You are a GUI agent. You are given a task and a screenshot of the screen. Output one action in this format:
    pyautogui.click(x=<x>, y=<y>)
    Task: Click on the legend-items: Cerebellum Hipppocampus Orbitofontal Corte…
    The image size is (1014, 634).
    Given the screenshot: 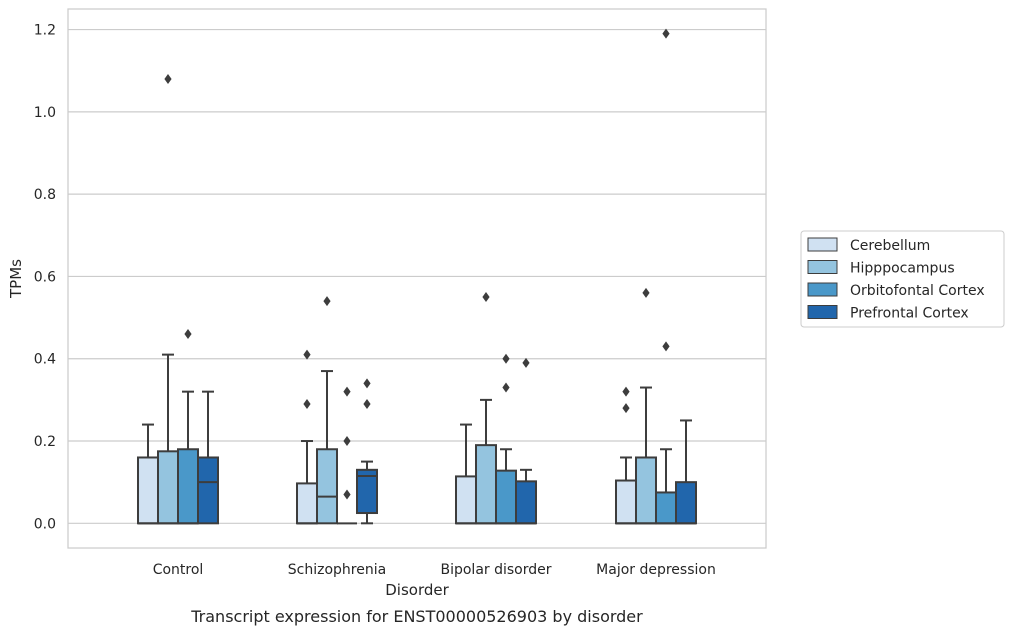 What is the action you would take?
    pyautogui.click(x=896, y=279)
    